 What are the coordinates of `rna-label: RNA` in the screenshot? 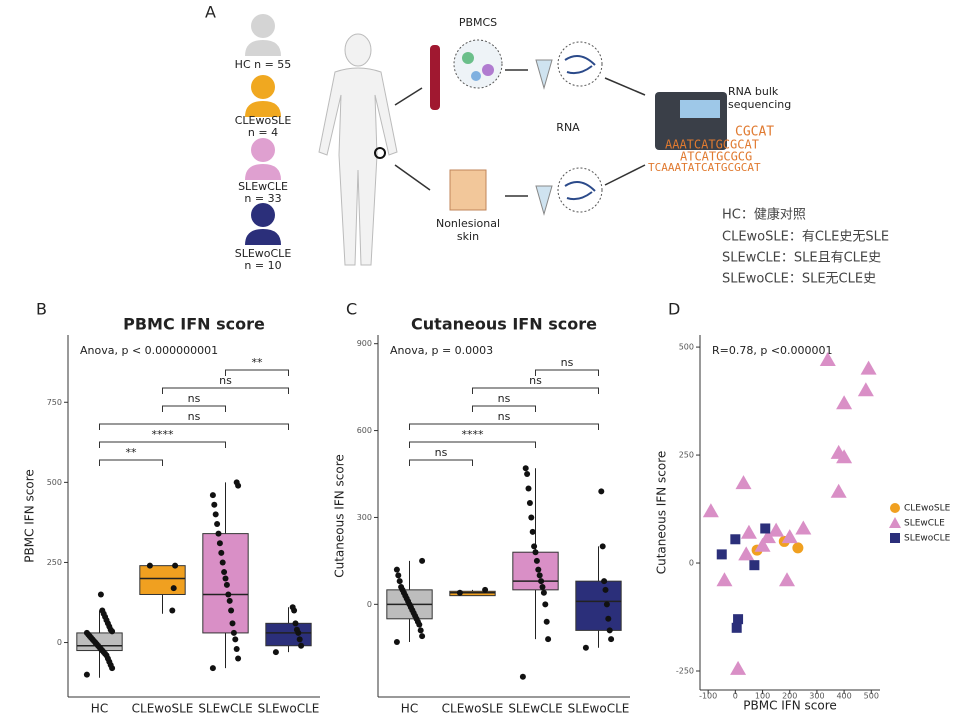 It's located at (568, 127).